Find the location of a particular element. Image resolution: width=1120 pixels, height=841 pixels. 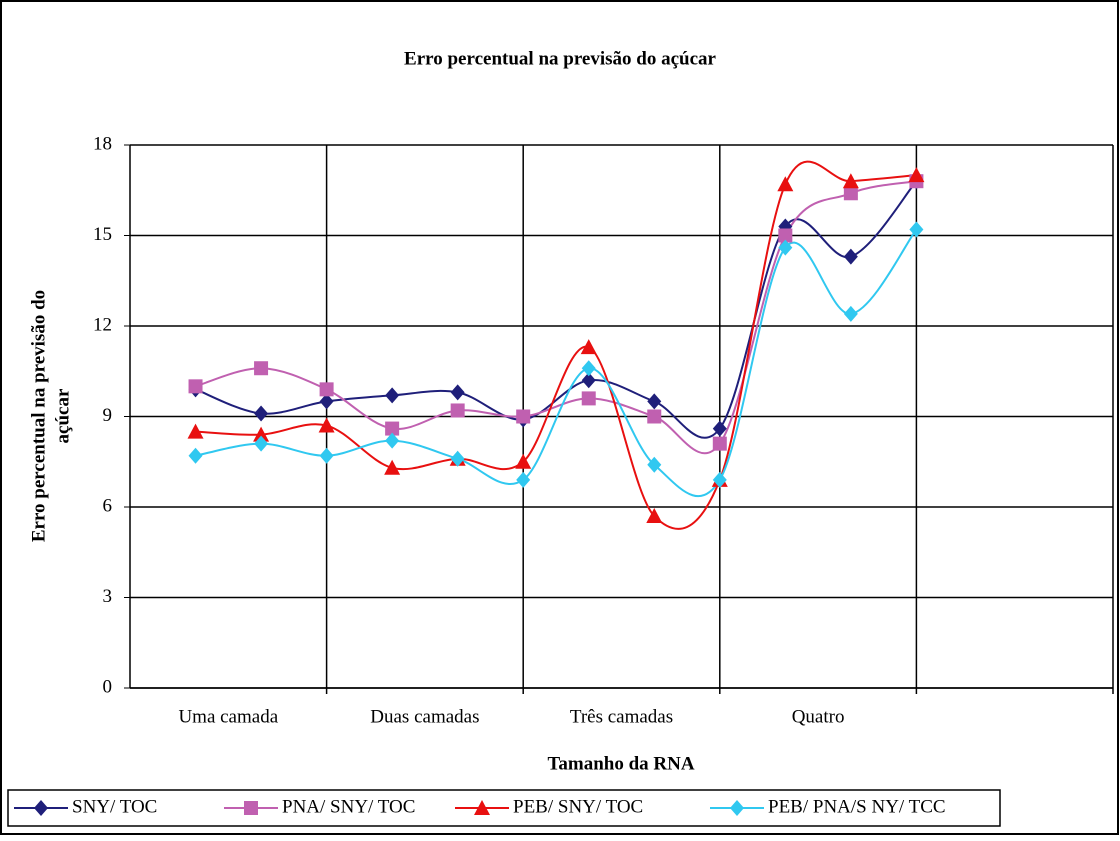

x-tick-label: Uma camada is located at coordinates (228, 716).